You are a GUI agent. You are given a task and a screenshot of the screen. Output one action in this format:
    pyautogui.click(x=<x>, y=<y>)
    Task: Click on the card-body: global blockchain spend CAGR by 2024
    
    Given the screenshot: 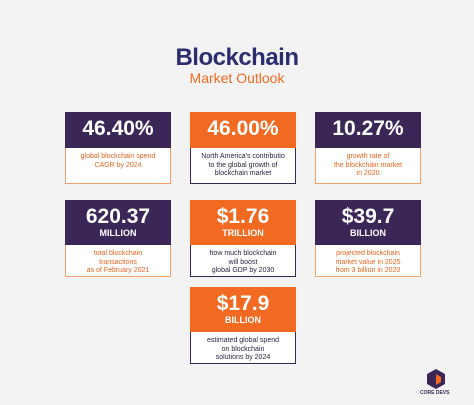 What is the action you would take?
    pyautogui.click(x=118, y=166)
    